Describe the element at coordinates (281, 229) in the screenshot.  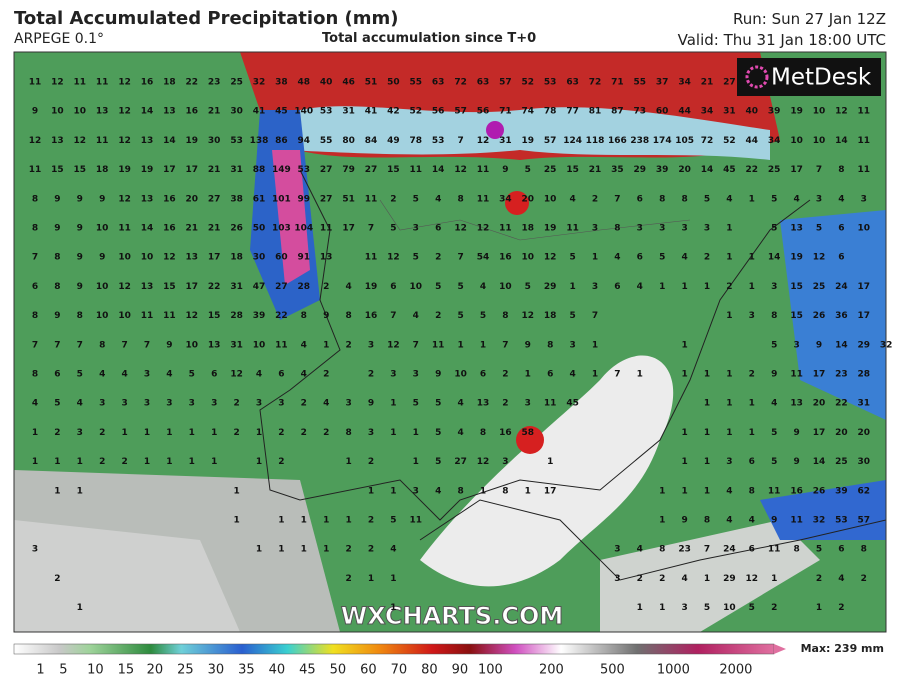
I see `precip-value: 103` at that location.